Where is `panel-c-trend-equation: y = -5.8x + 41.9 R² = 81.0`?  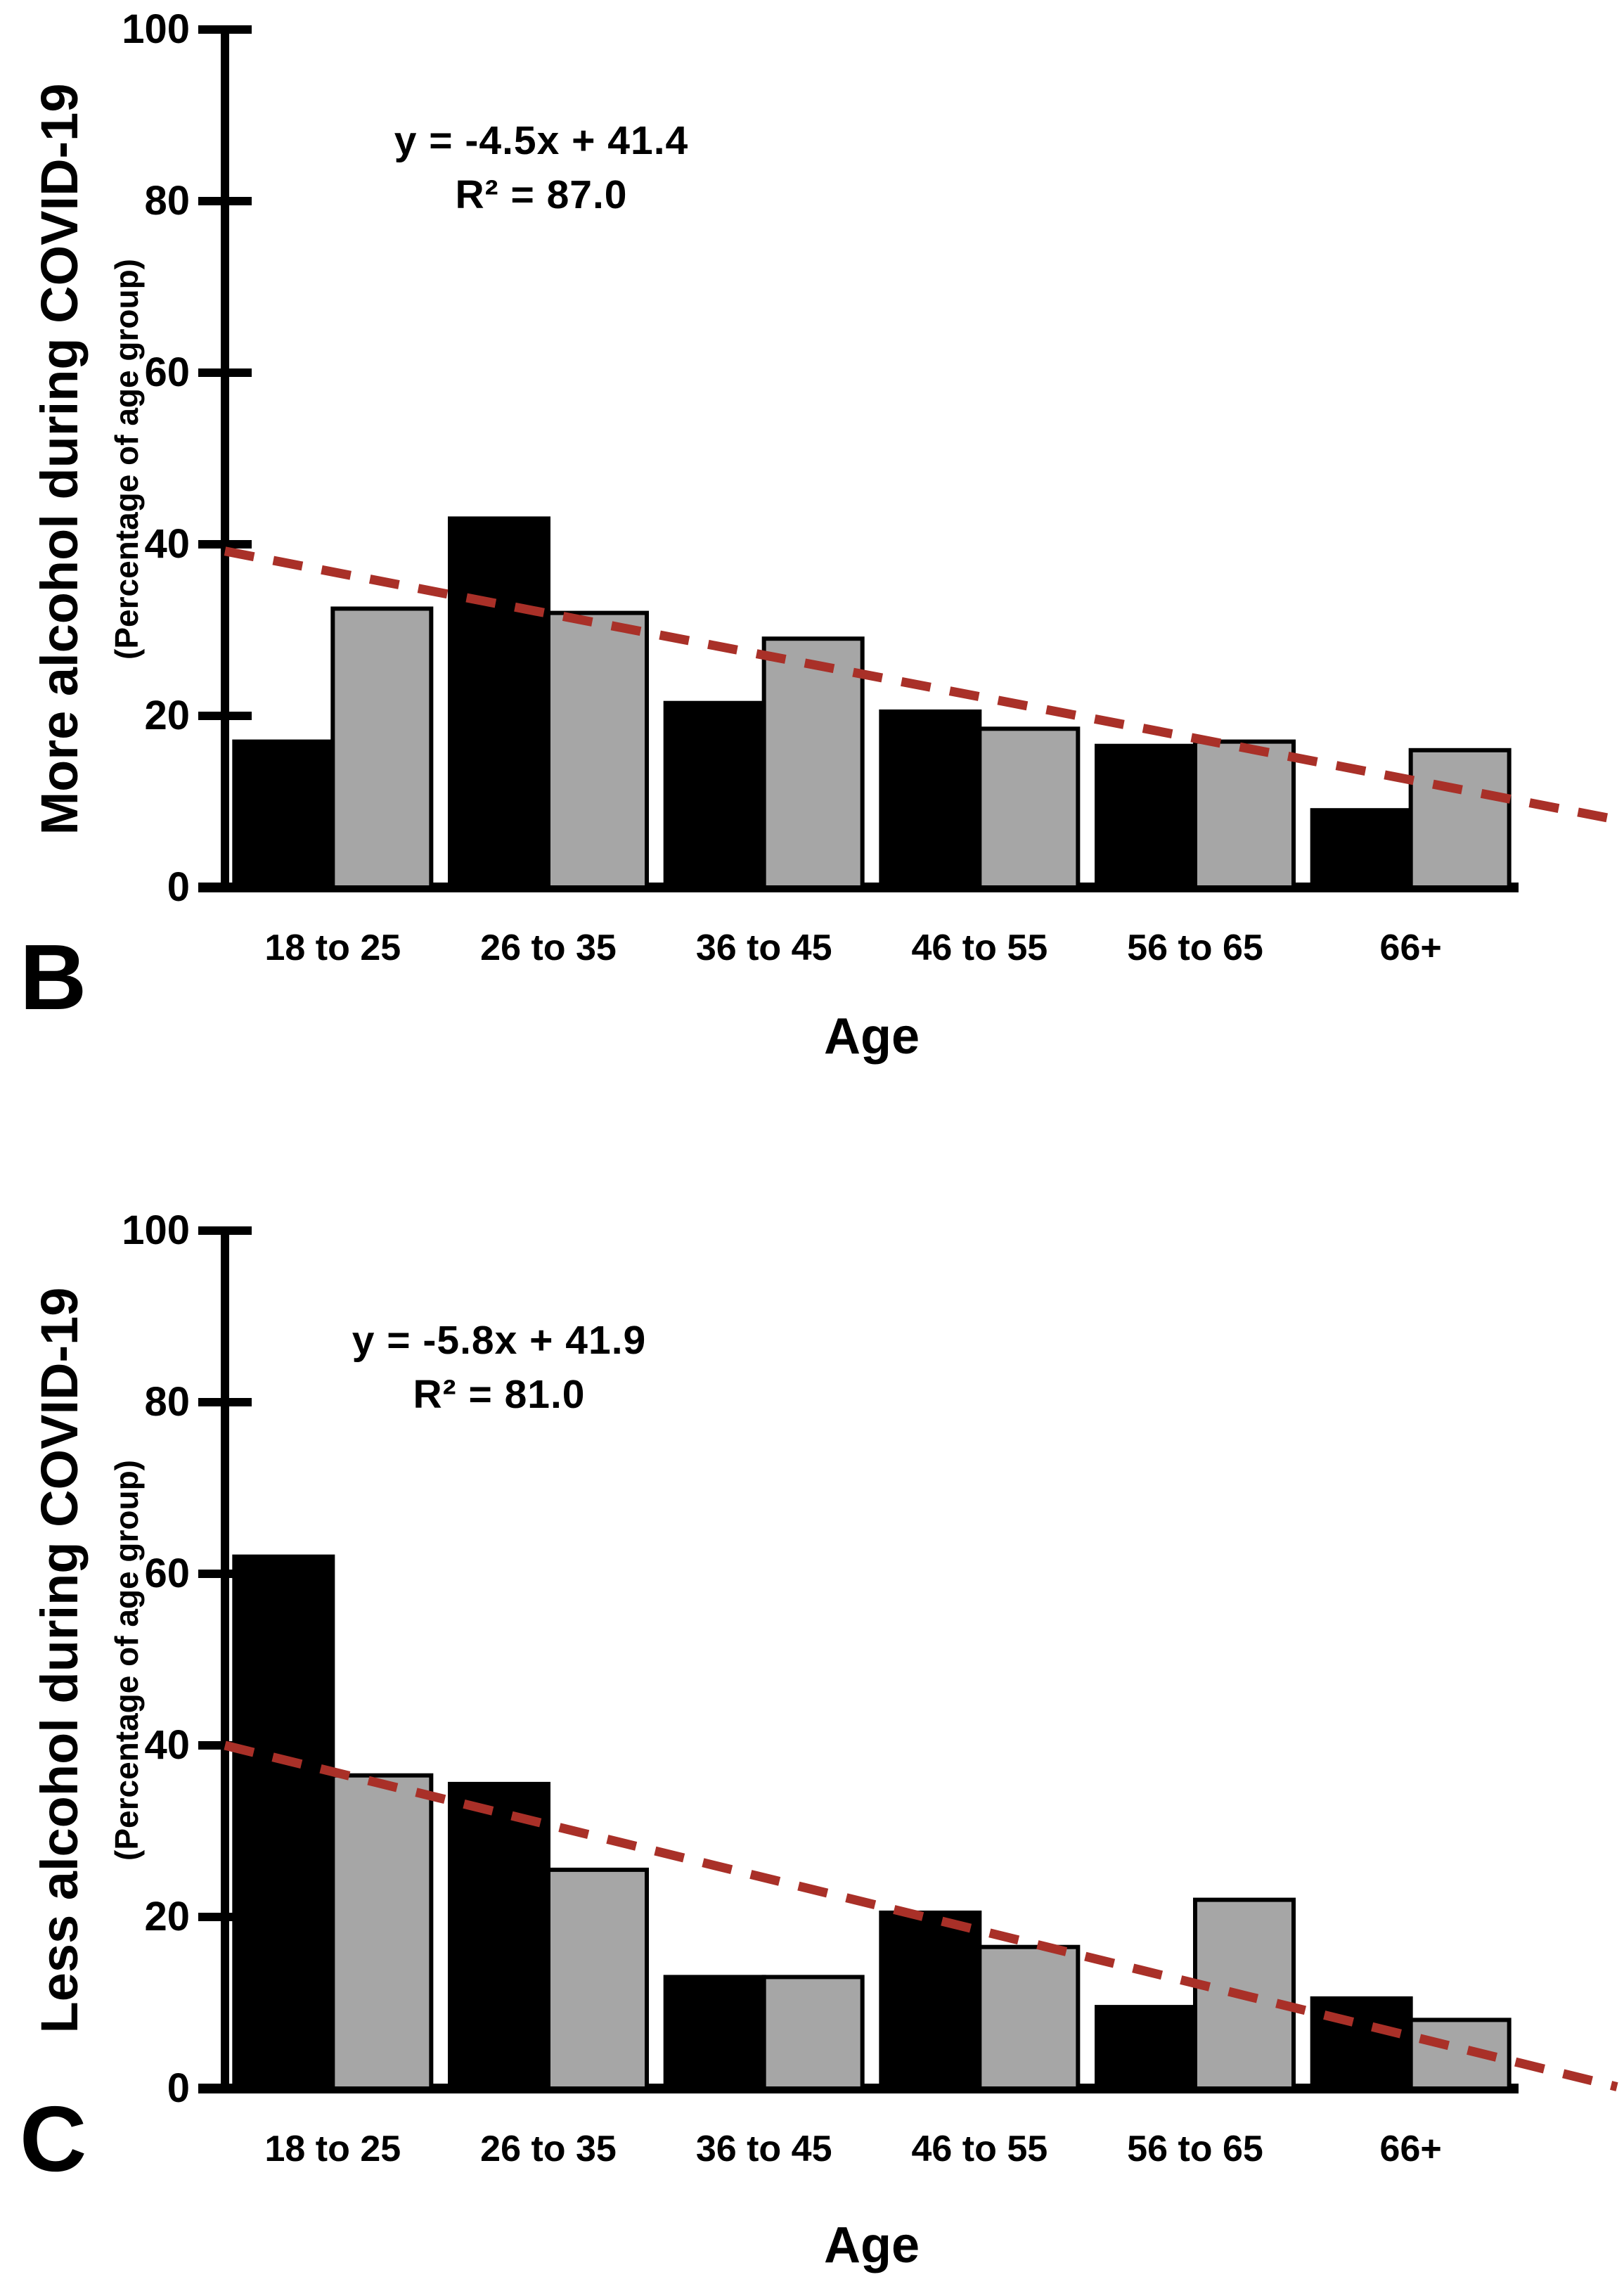 panel-c-trend-equation: y = -5.8x + 41.9 R² = 81.0 is located at coordinates (499, 1368).